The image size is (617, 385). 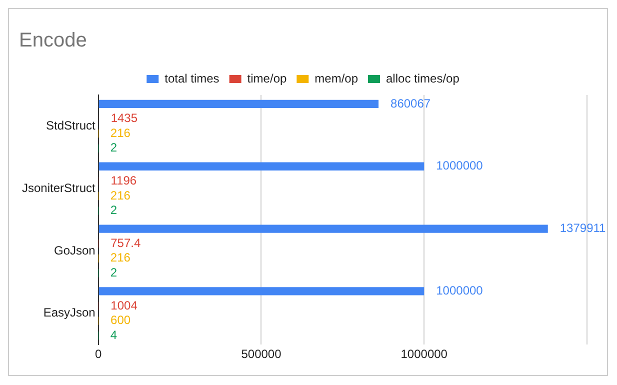 What do you see at coordinates (114, 335) in the screenshot?
I see `data-label: 4` at bounding box center [114, 335].